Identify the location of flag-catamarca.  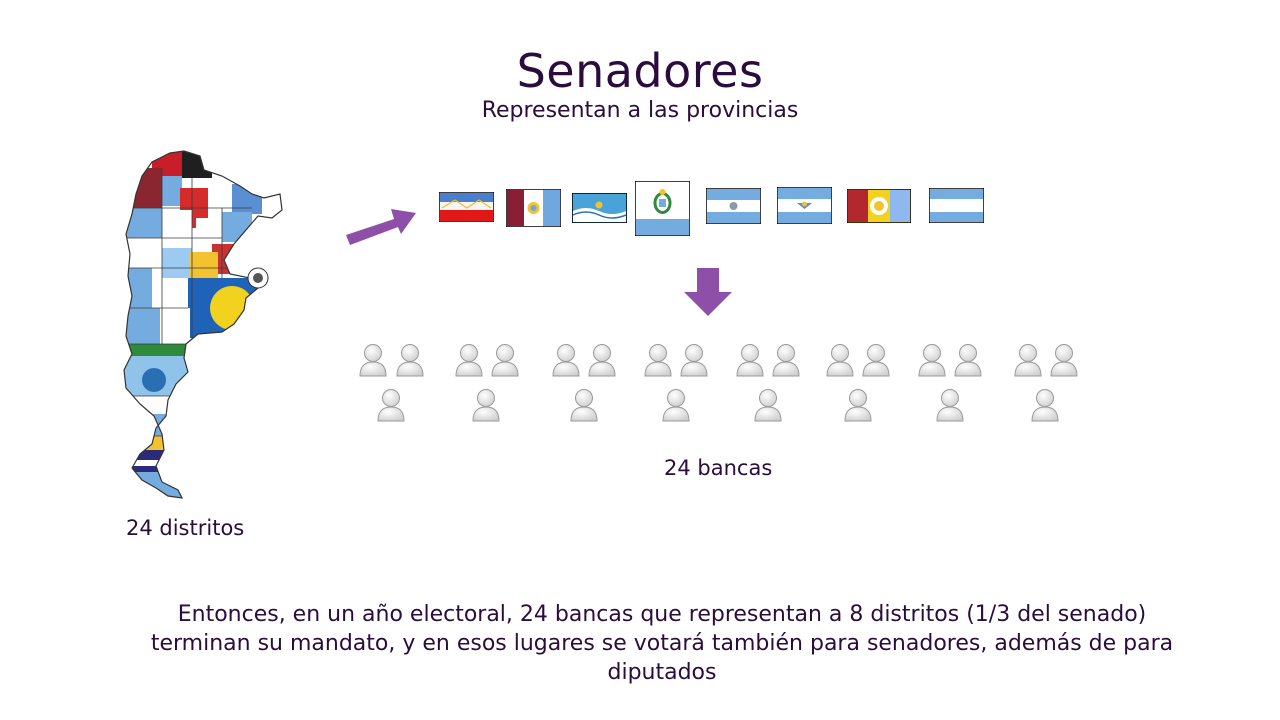
(533, 208).